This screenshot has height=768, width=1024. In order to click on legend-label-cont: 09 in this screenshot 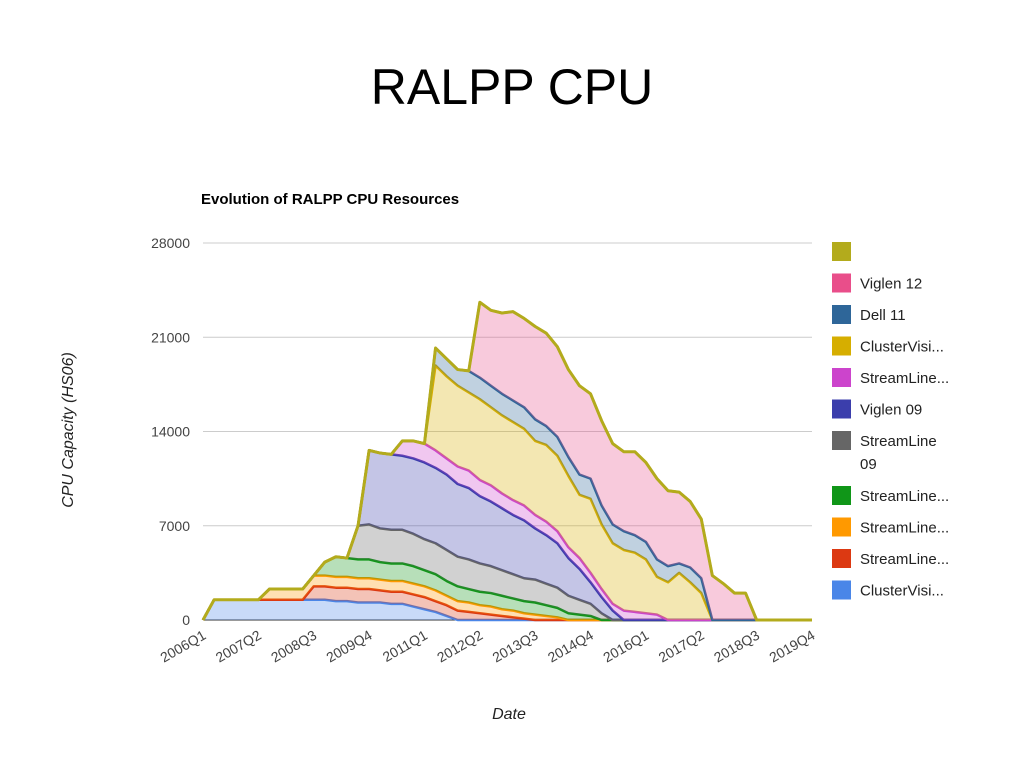, I will do `click(868, 464)`.